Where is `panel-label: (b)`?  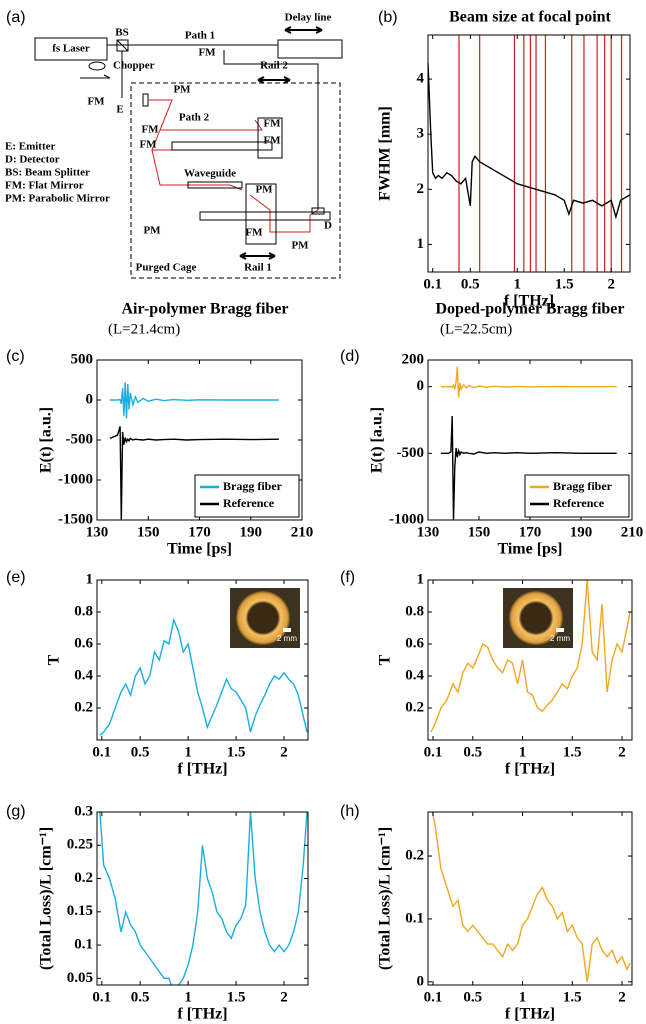 panel-label: (b) is located at coordinates (388, 17).